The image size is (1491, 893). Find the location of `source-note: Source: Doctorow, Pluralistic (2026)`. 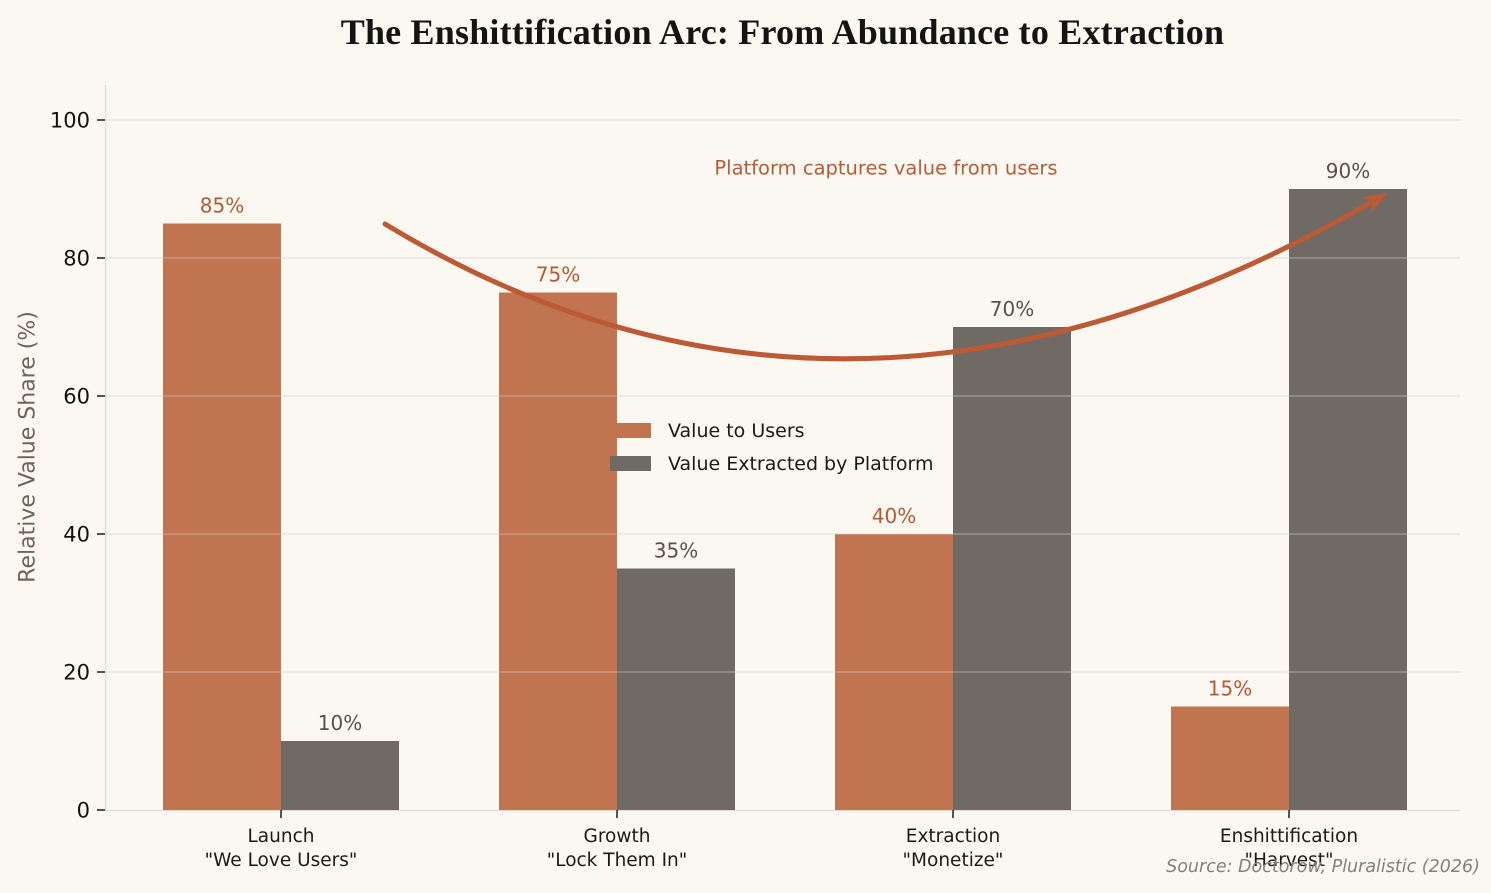

source-note: Source: Doctorow, Pluralistic (2026) is located at coordinates (1323, 867).